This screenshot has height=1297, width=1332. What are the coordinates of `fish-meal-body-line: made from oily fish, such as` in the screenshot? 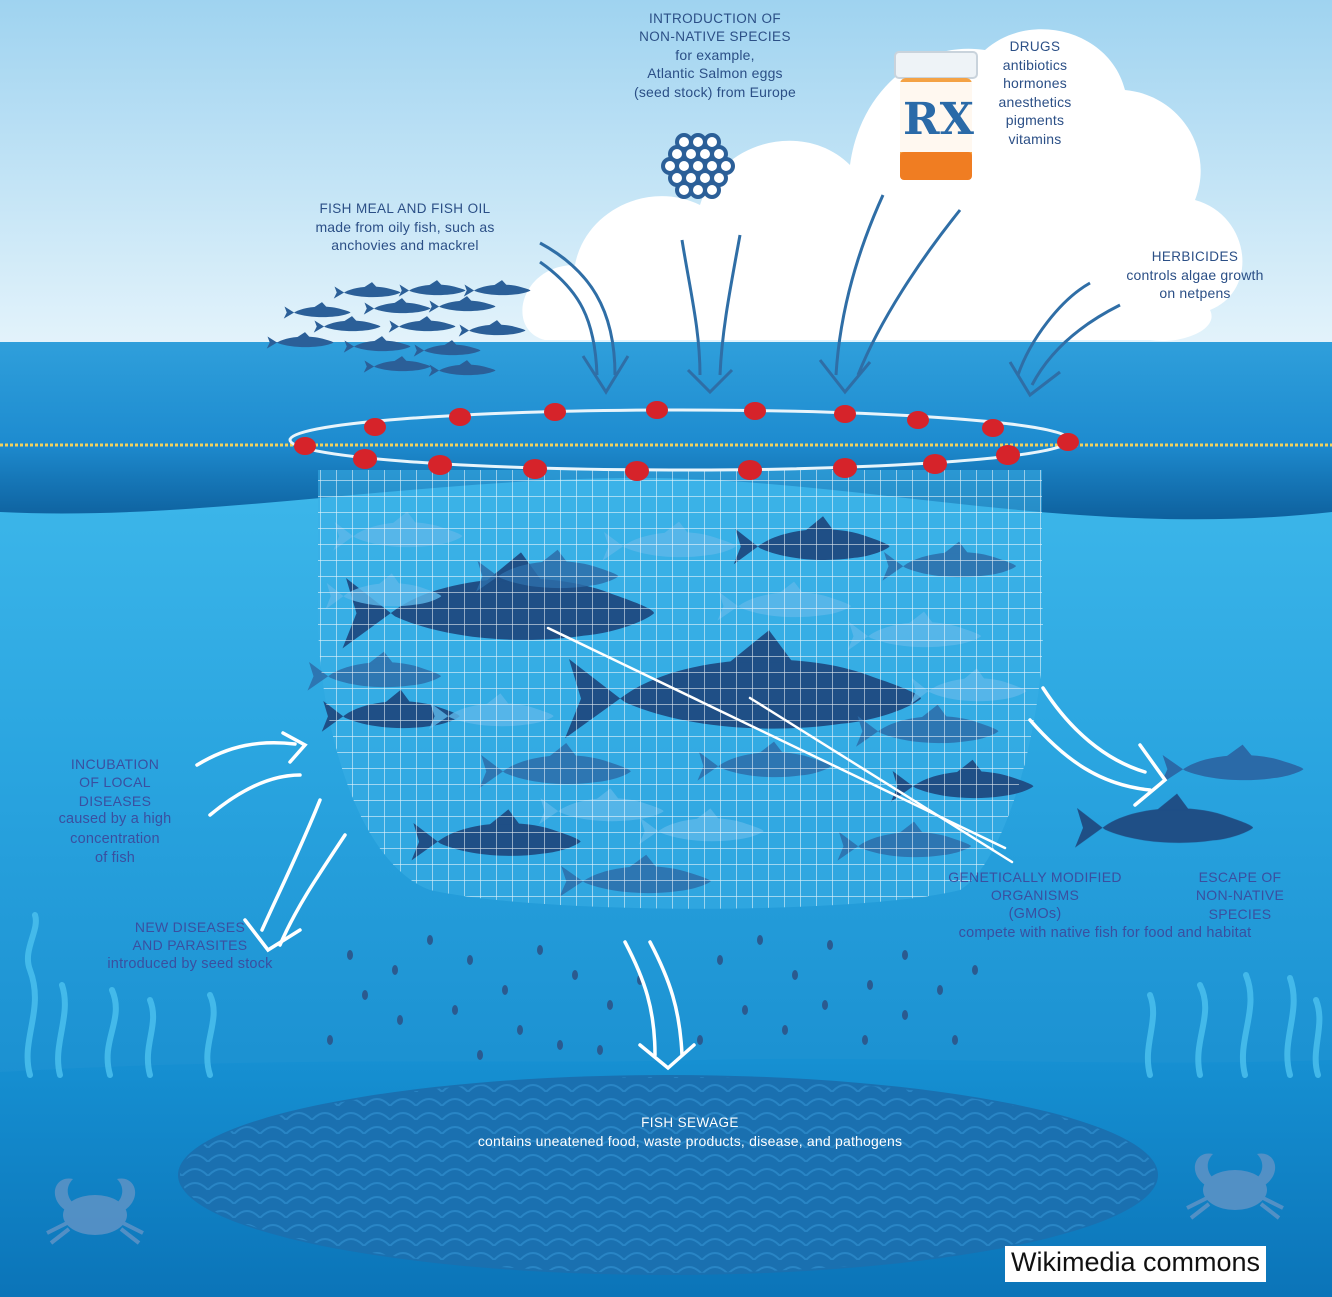 It's located at (405, 226).